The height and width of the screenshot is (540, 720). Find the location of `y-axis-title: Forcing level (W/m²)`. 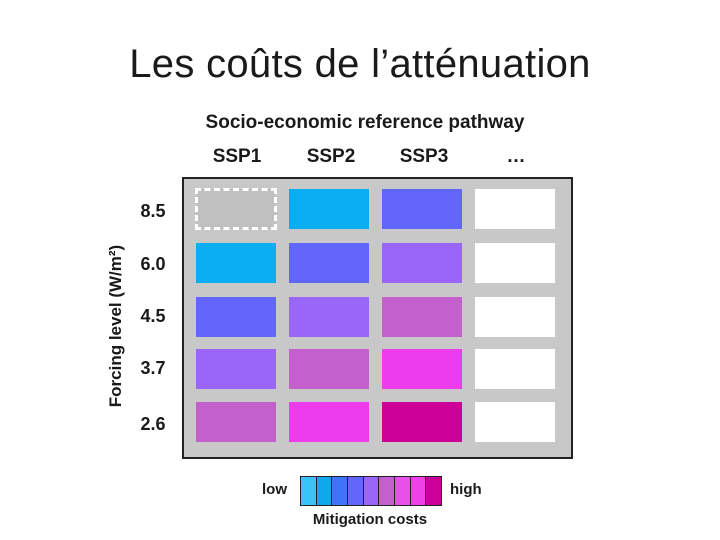

y-axis-title: Forcing level (W/m²) is located at coordinates (115, 326).